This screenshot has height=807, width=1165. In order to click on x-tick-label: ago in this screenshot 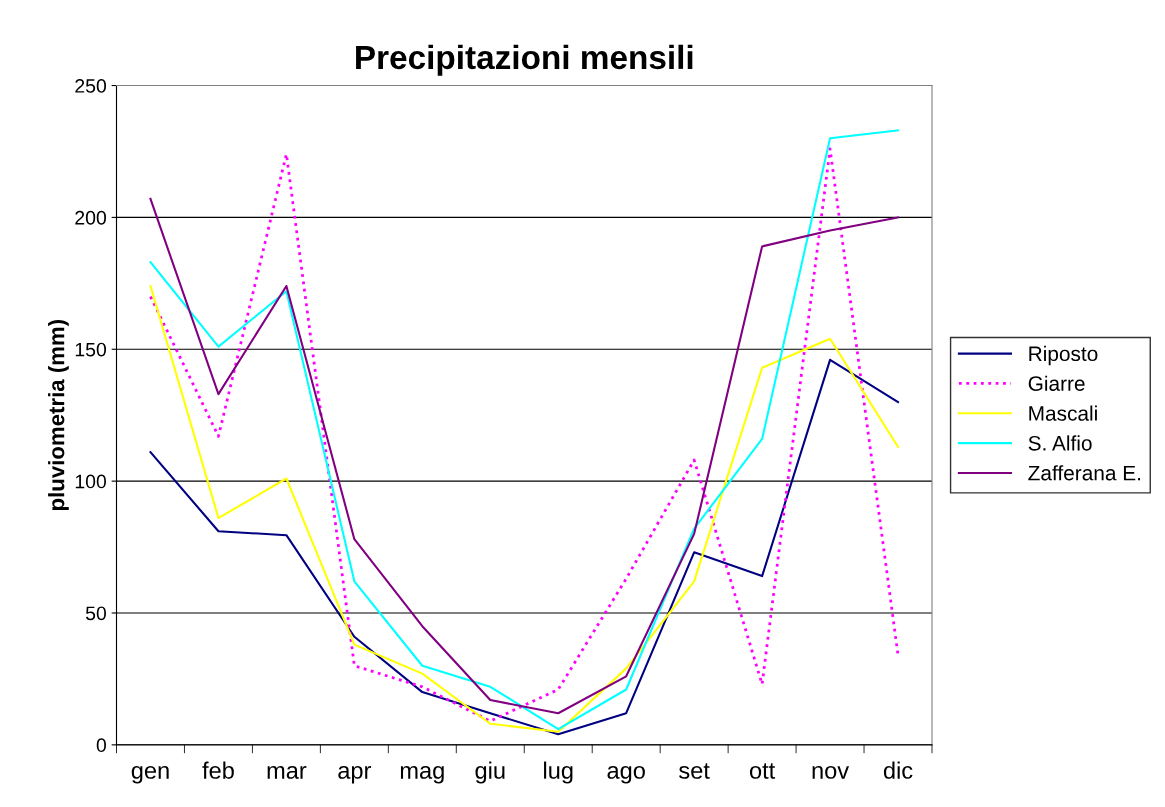, I will do `click(626, 774)`.